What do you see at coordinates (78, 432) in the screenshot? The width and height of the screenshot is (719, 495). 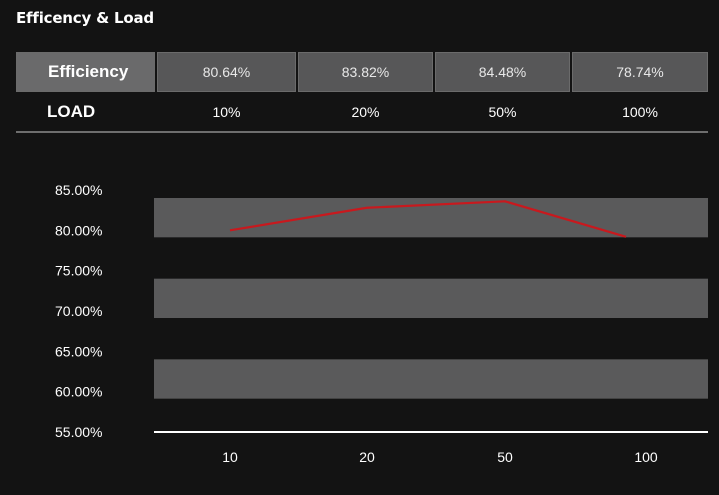 I see `y-tick-label: 55.00%` at bounding box center [78, 432].